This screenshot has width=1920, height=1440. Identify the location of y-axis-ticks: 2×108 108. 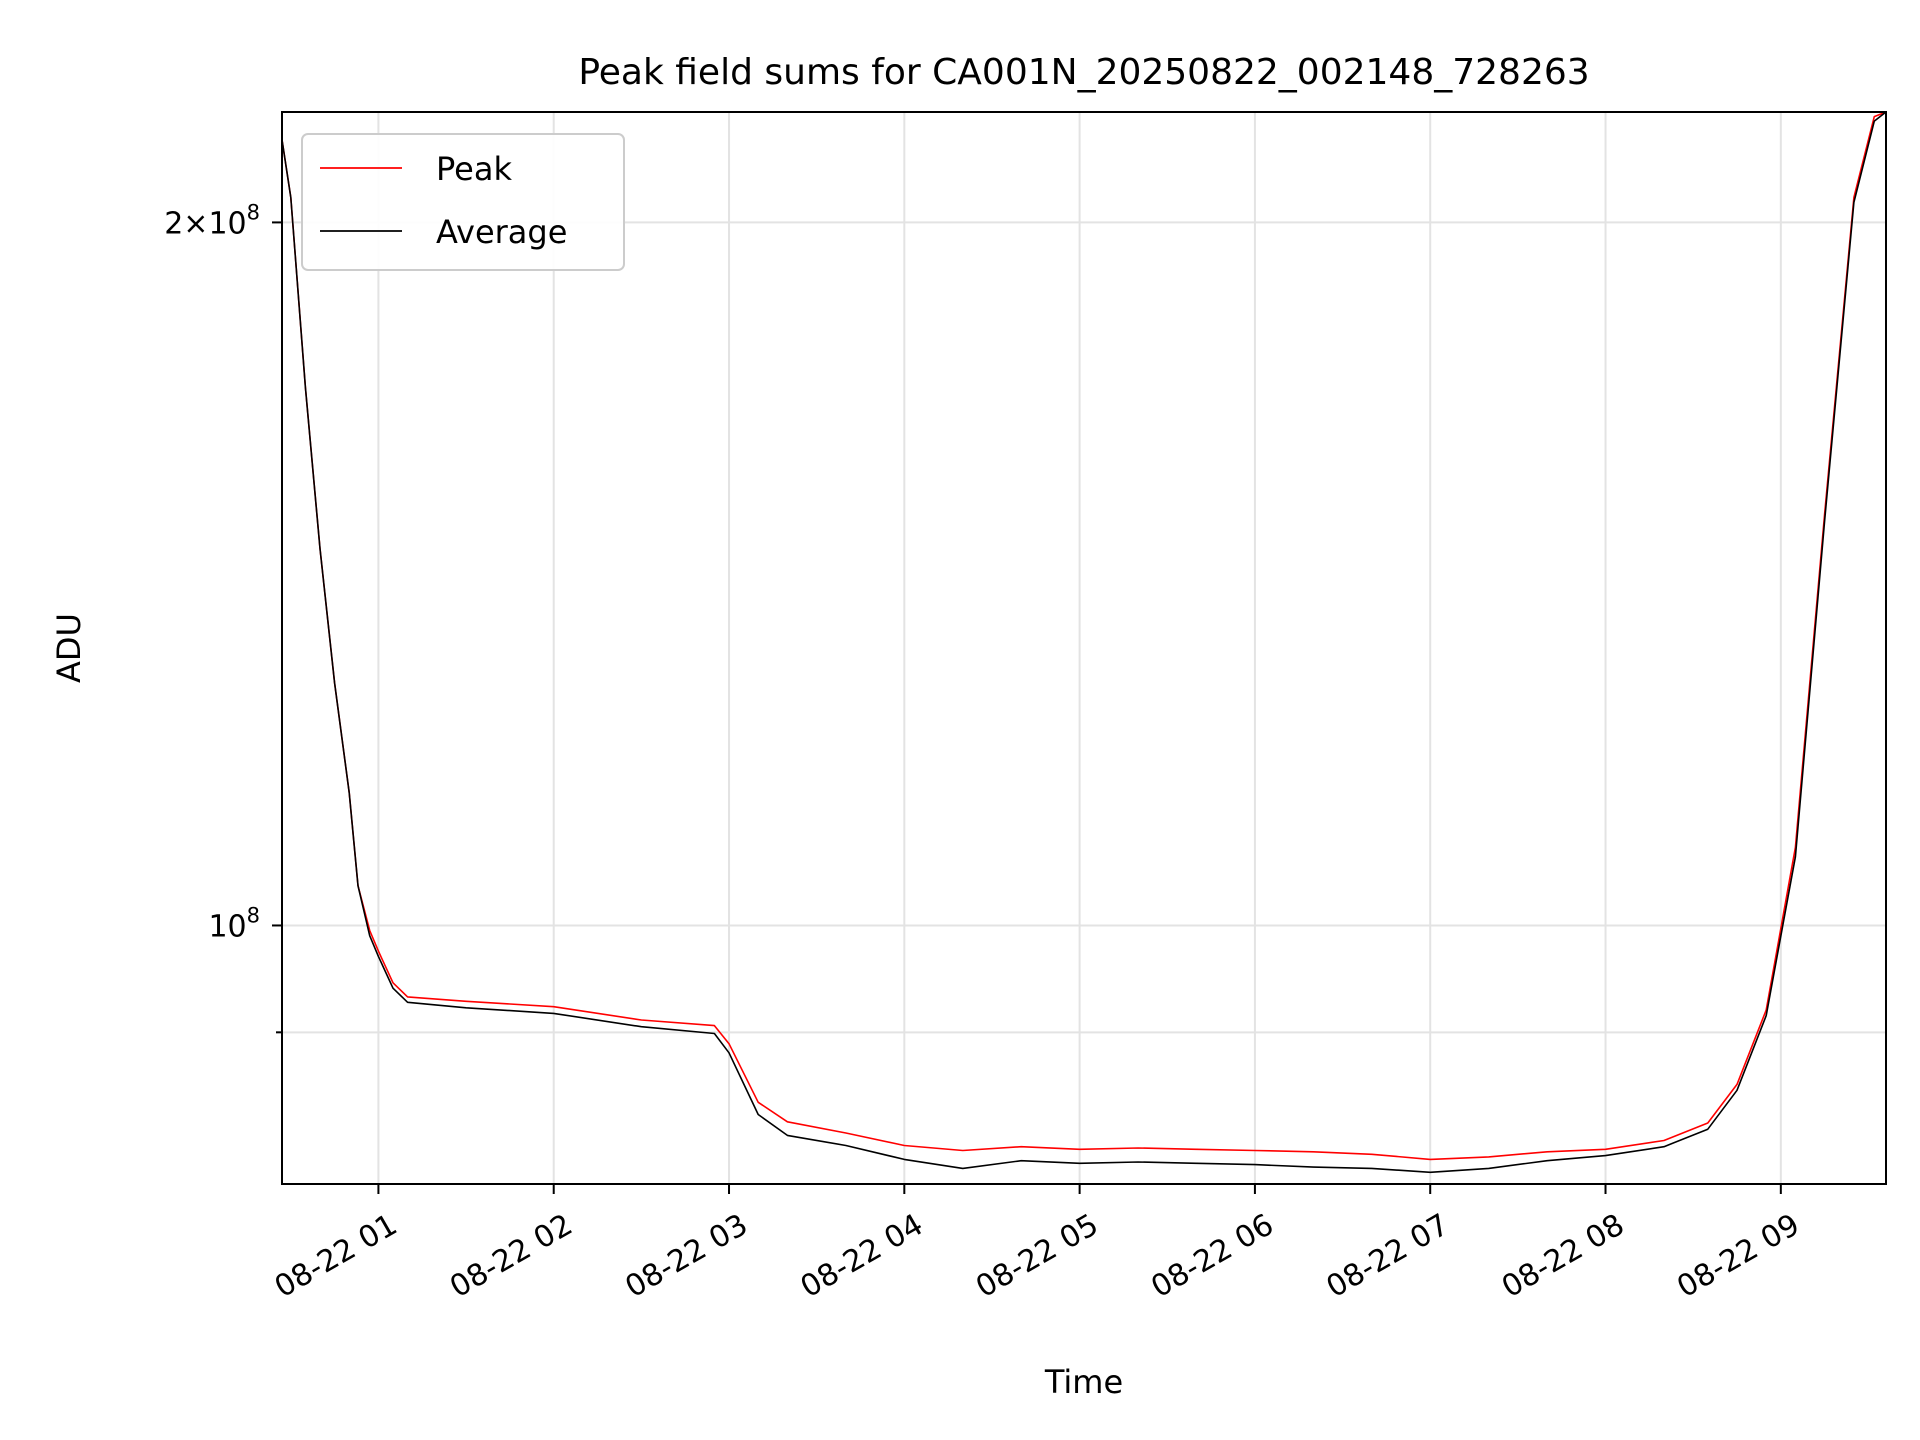
(223, 617).